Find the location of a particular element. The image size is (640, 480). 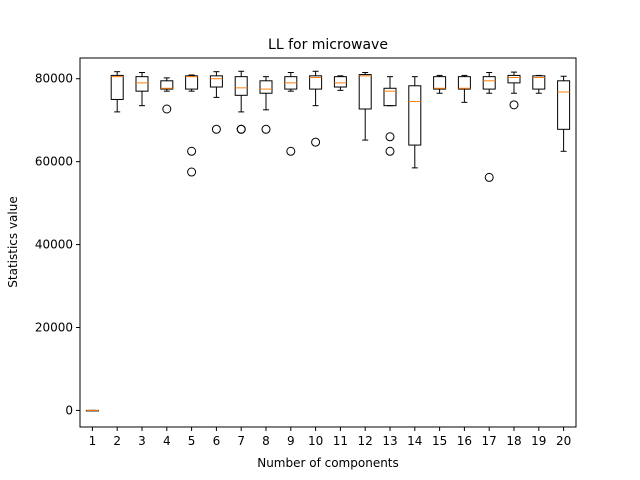

x-tick-label: 20 is located at coordinates (563, 441).